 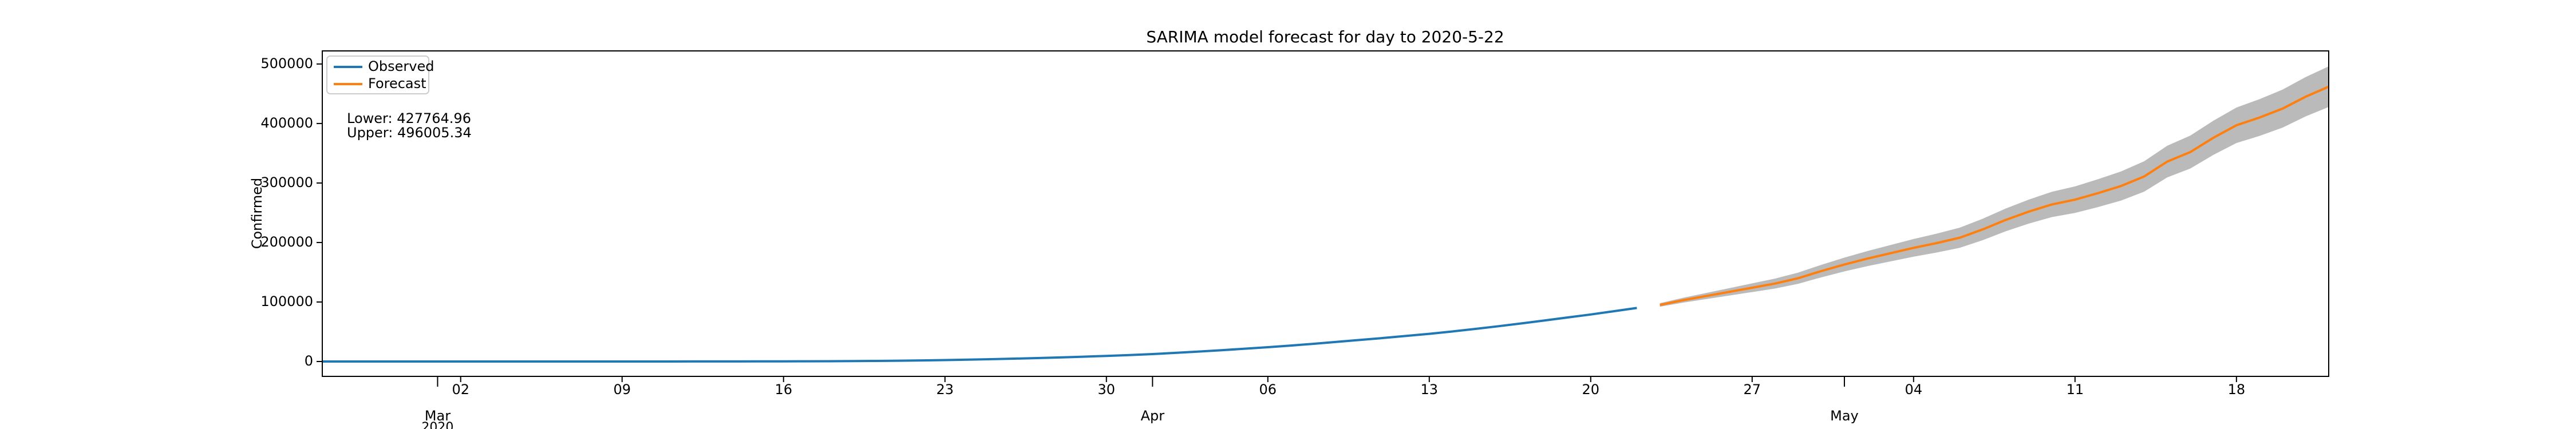 I want to click on y-tick-label: 300000, so click(x=286, y=182).